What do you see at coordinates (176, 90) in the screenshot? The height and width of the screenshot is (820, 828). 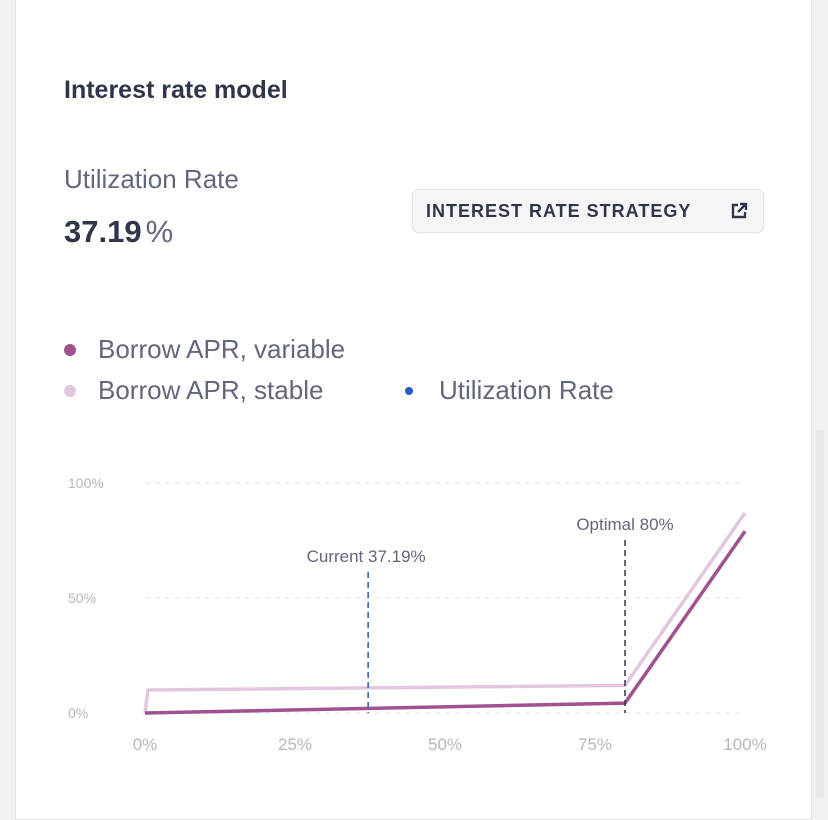 I see `section-title: Interest rate model` at bounding box center [176, 90].